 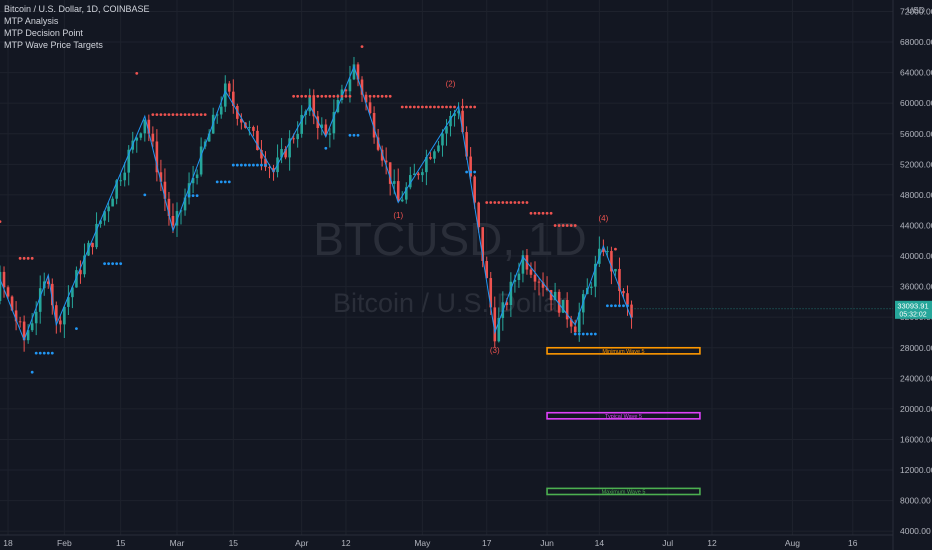 What do you see at coordinates (913, 309) in the screenshot?
I see `last-price-tag-bg` at bounding box center [913, 309].